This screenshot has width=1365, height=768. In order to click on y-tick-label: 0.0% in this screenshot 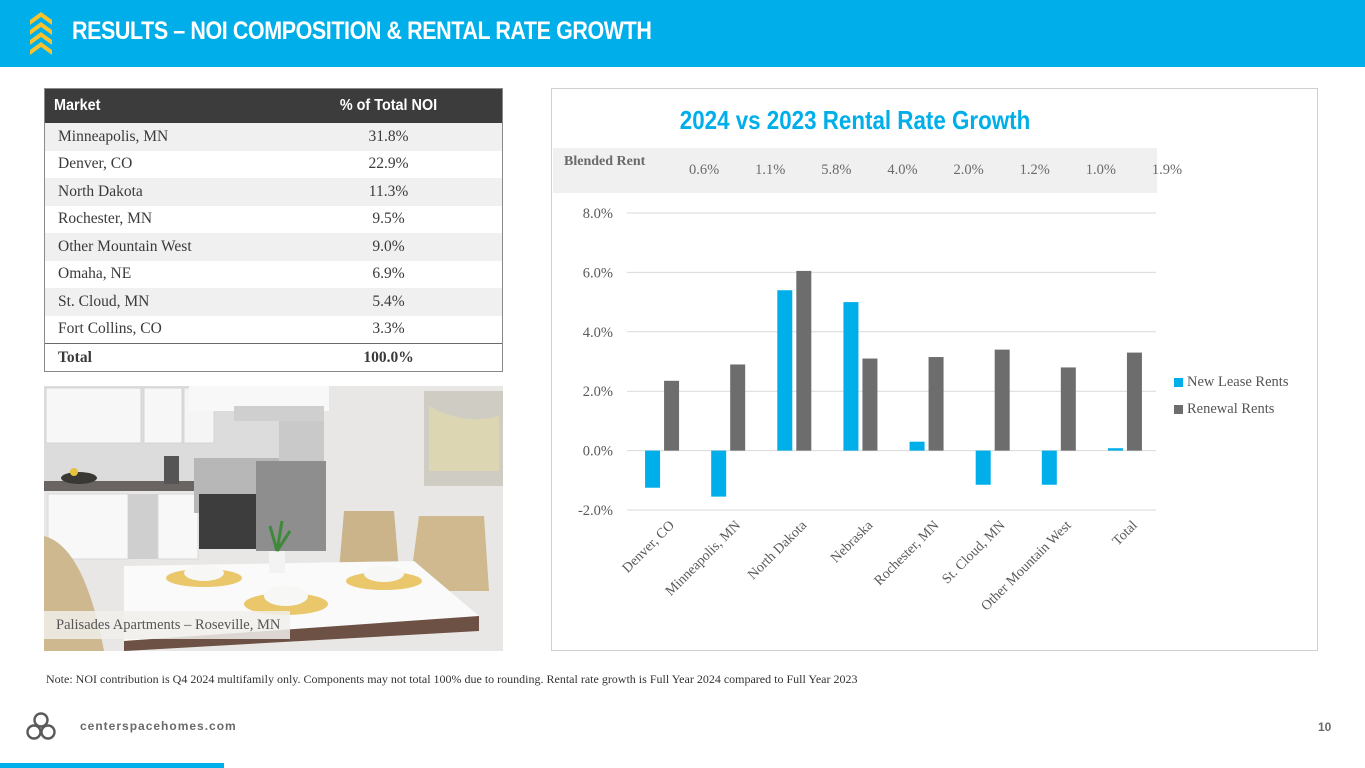, I will do `click(598, 452)`.